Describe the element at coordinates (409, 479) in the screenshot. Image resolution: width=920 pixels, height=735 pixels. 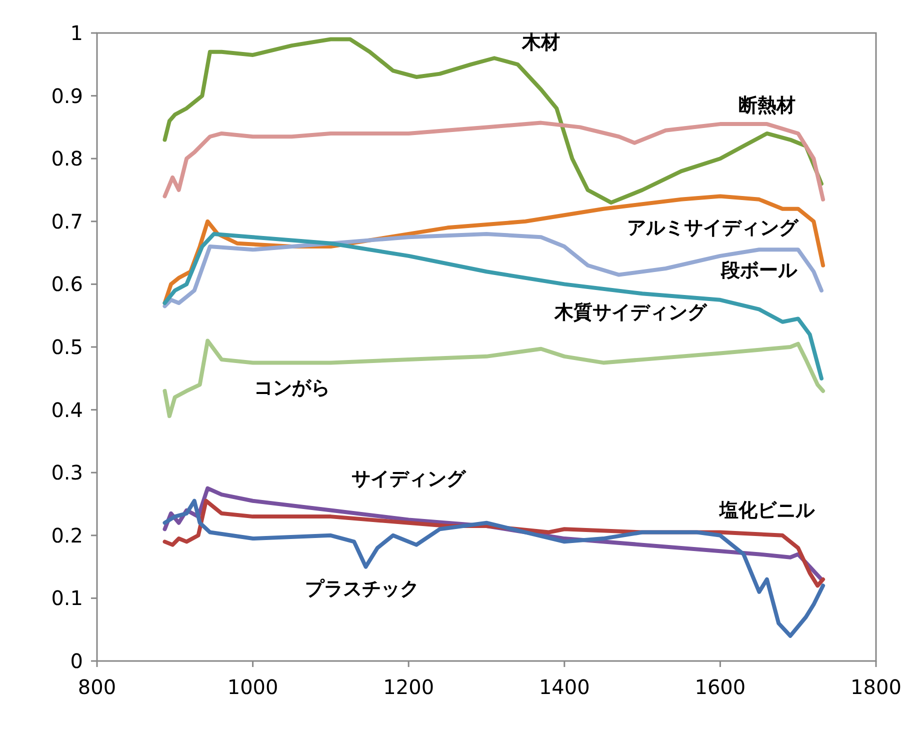
I see `series-label: サイディング` at that location.